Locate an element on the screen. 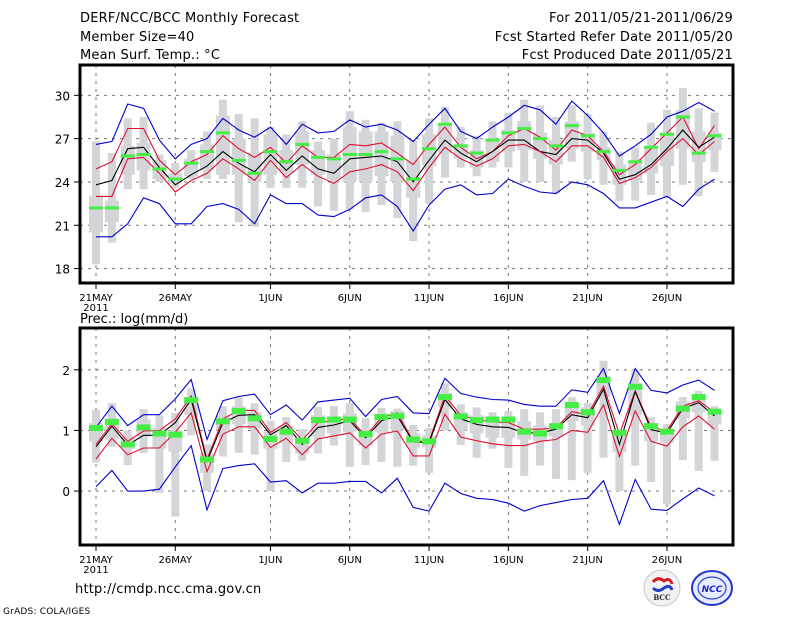 The height and width of the screenshot is (620, 800). y-tick-label: 0 is located at coordinates (66, 492).